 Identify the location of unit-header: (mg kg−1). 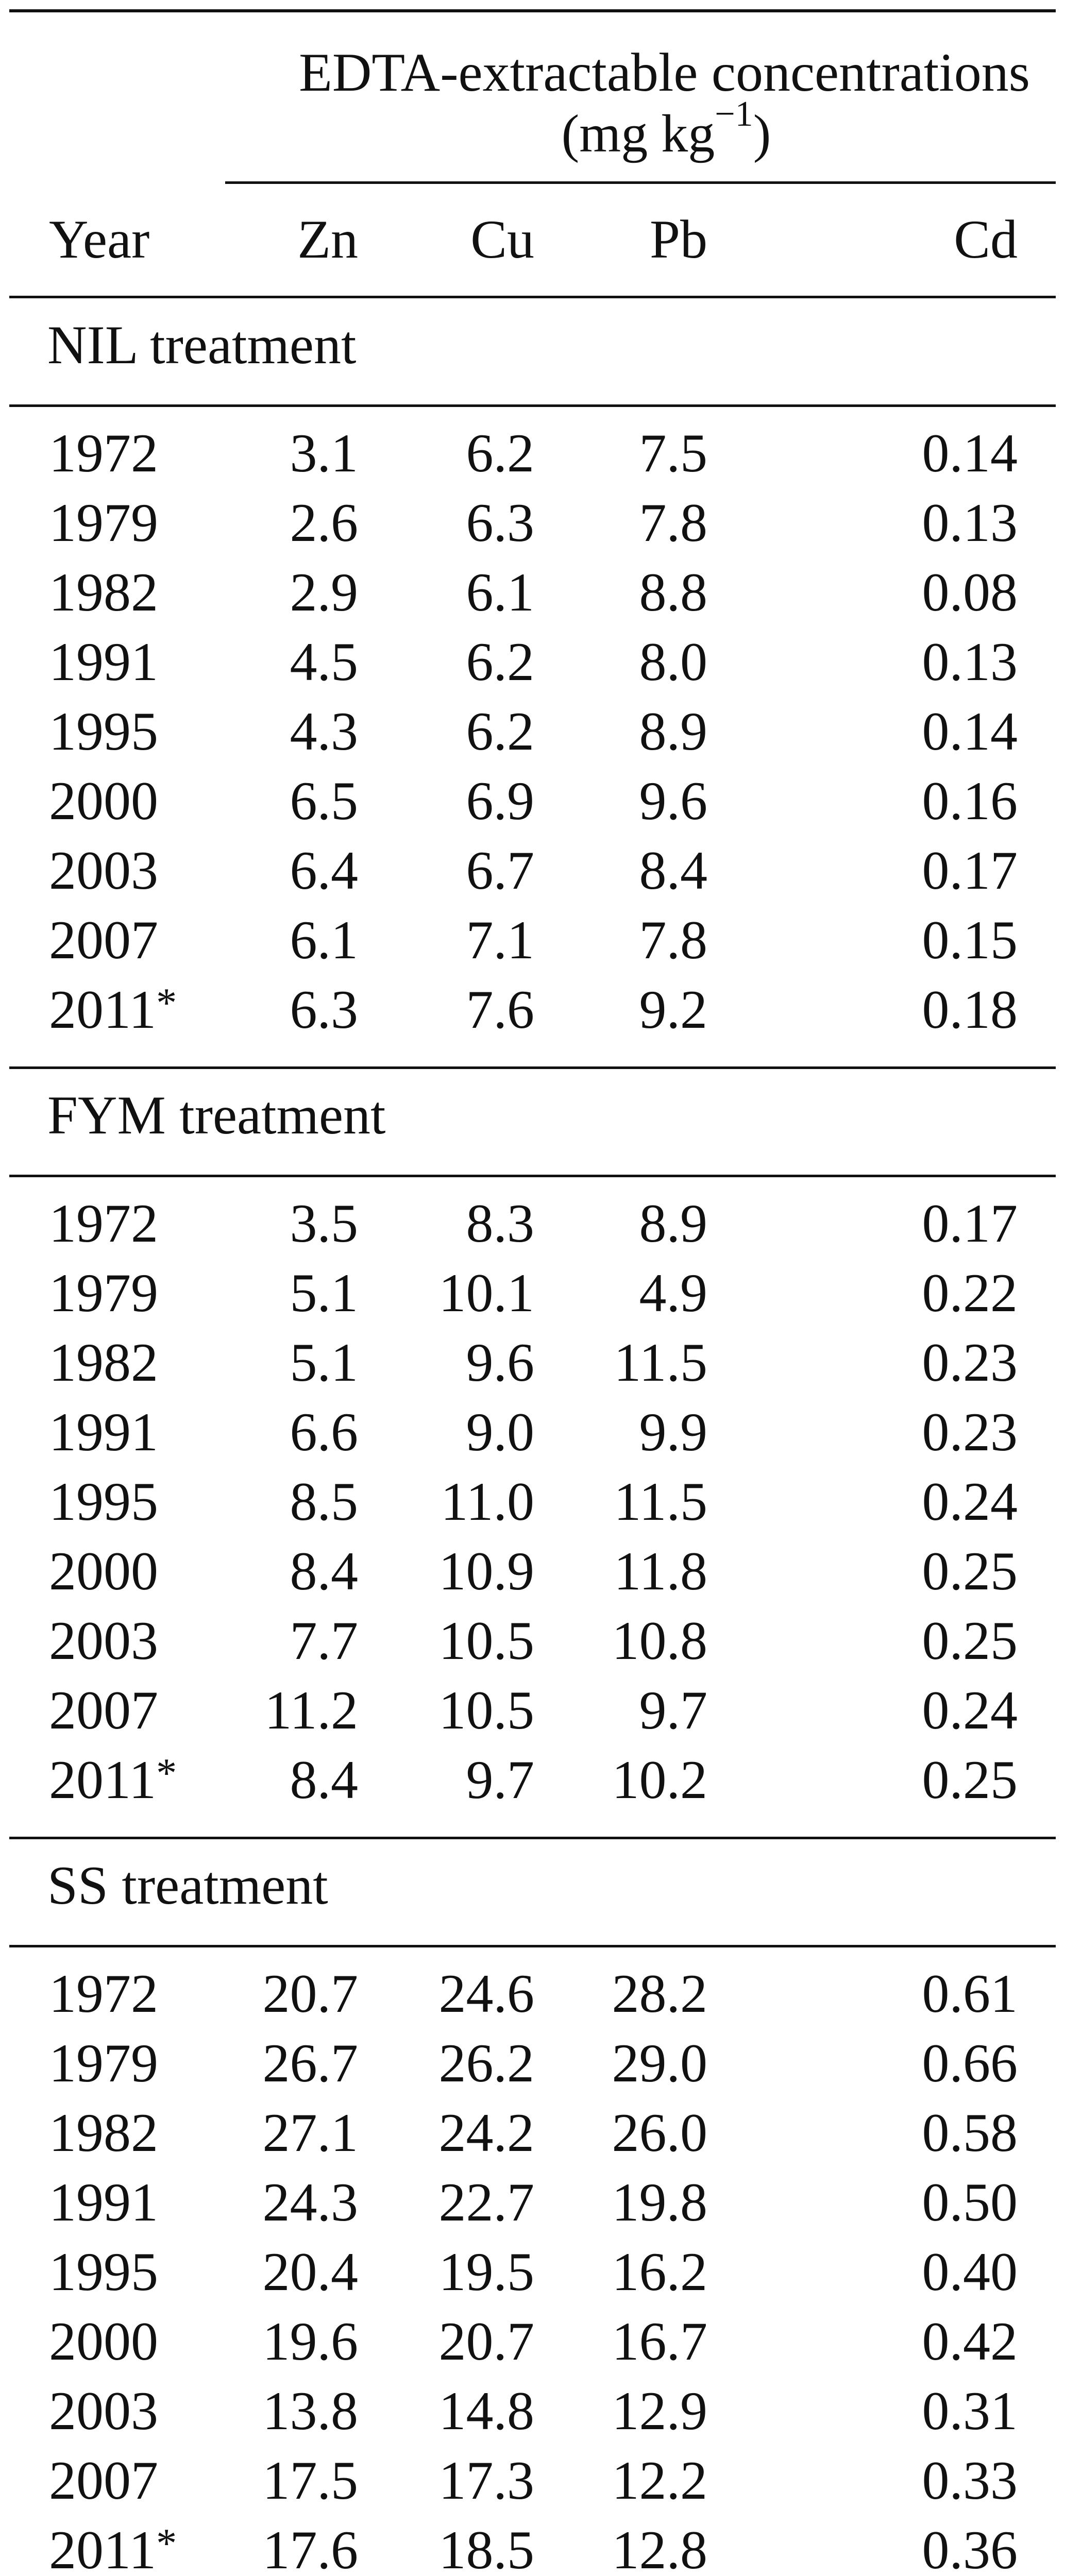
(640, 129).